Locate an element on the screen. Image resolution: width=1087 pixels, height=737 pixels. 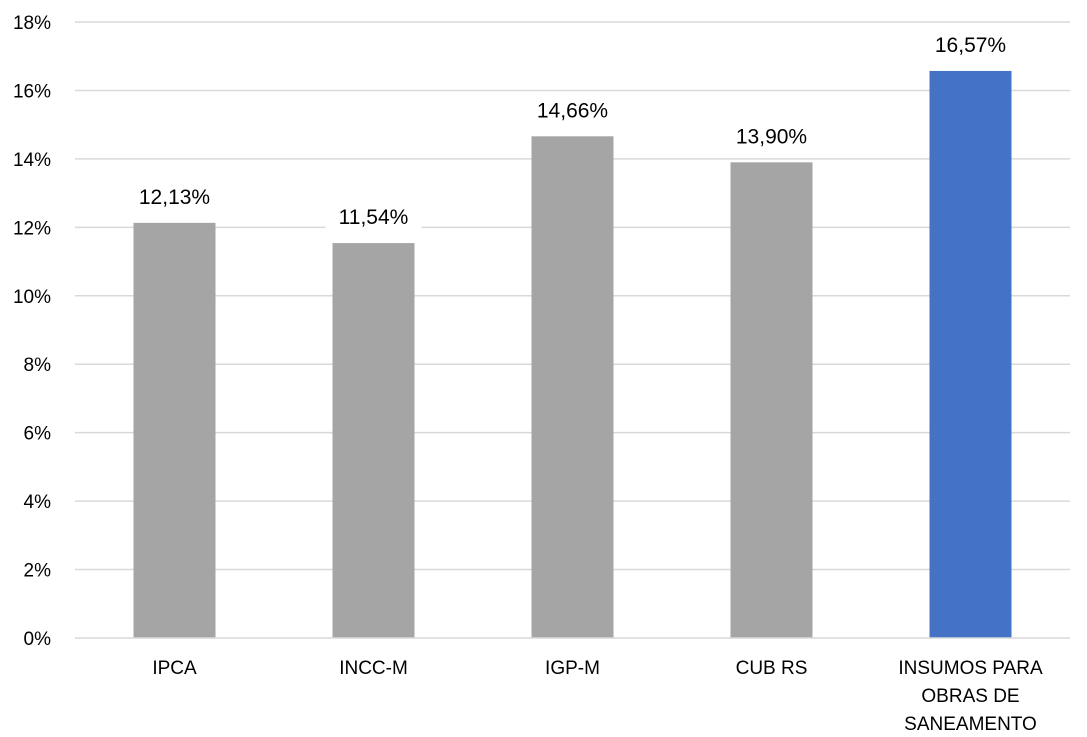
x-tick-label-line: IGP-M is located at coordinates (572, 668).